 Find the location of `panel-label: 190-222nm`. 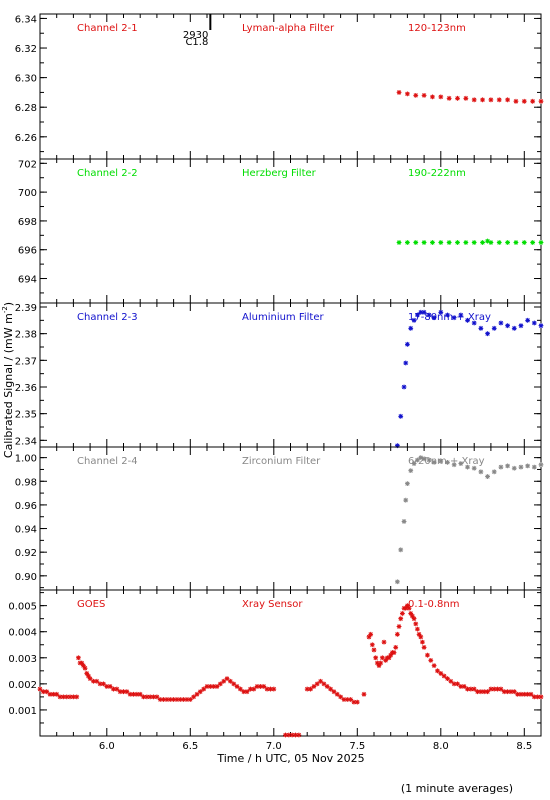

panel-label: 190-222nm is located at coordinates (437, 173).